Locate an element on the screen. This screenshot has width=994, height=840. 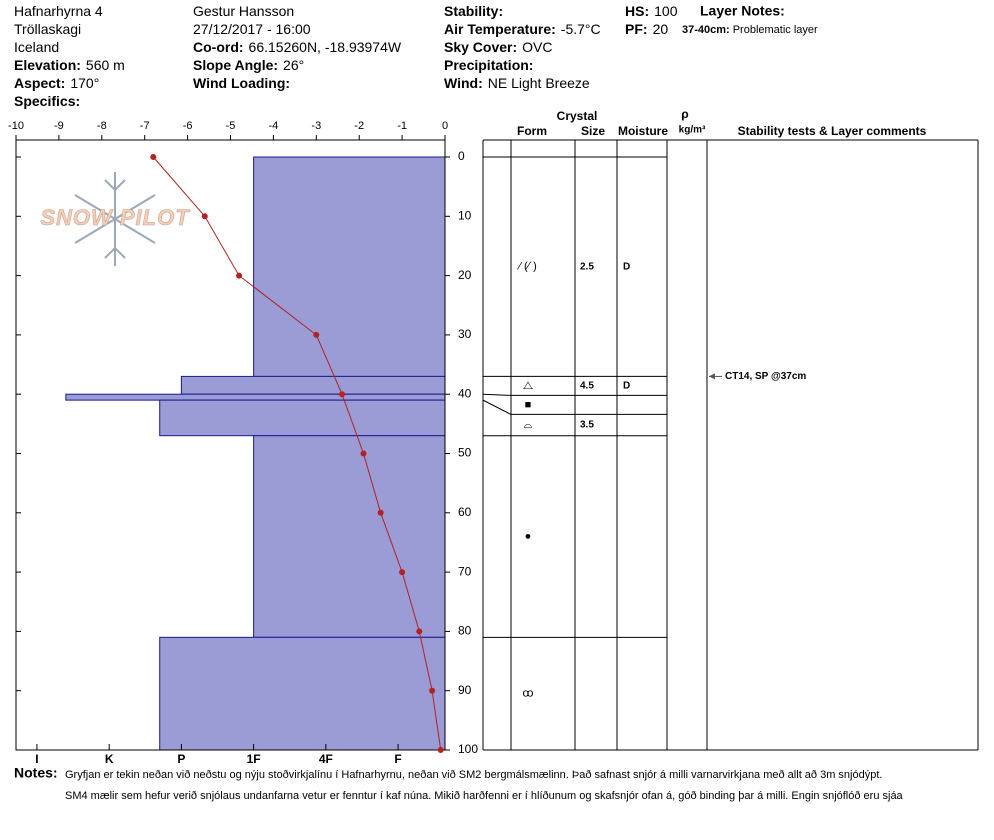
grain-form: ꝏ is located at coordinates (527, 694).